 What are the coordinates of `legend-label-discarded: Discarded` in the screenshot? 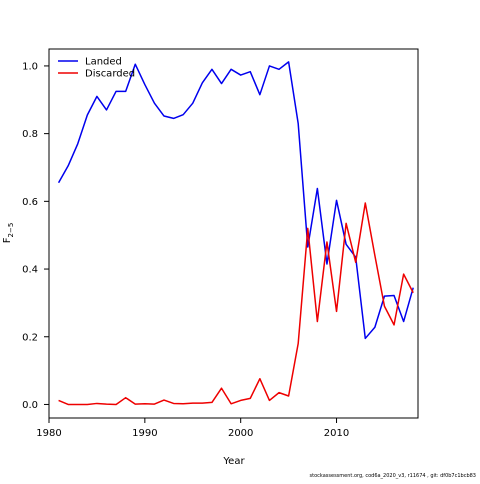 It's located at (110, 74).